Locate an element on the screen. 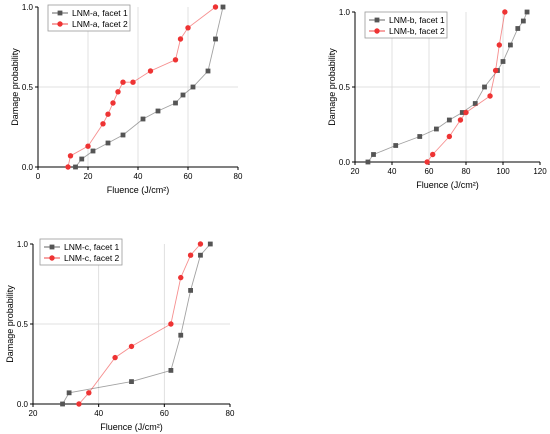 The width and height of the screenshot is (550, 434). legend-entry: LNM-a, facet 1 is located at coordinates (100, 13).